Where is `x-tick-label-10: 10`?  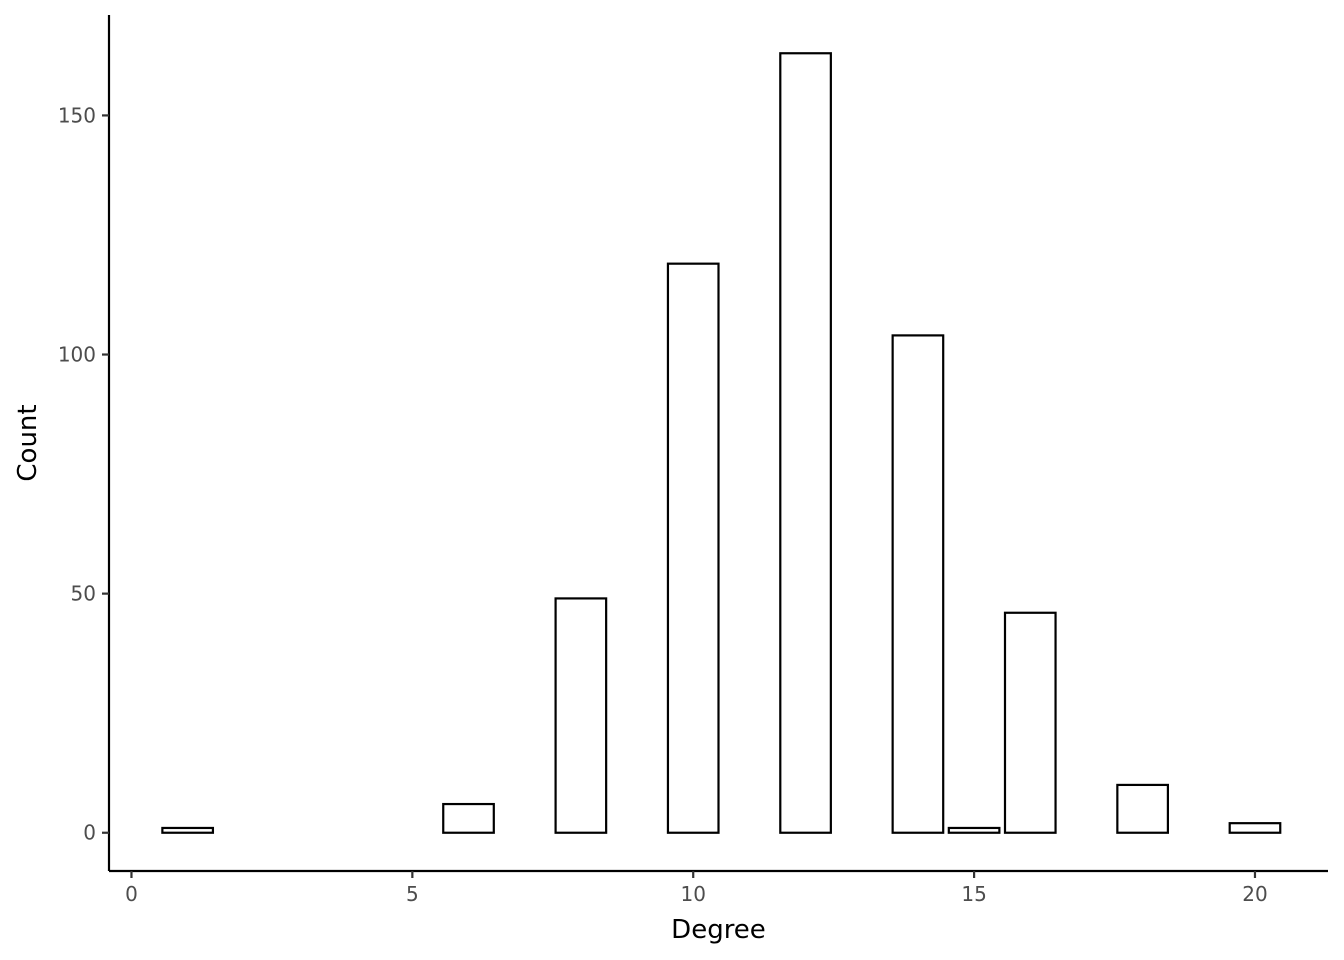
x-tick-label-10: 10 is located at coordinates (692, 894).